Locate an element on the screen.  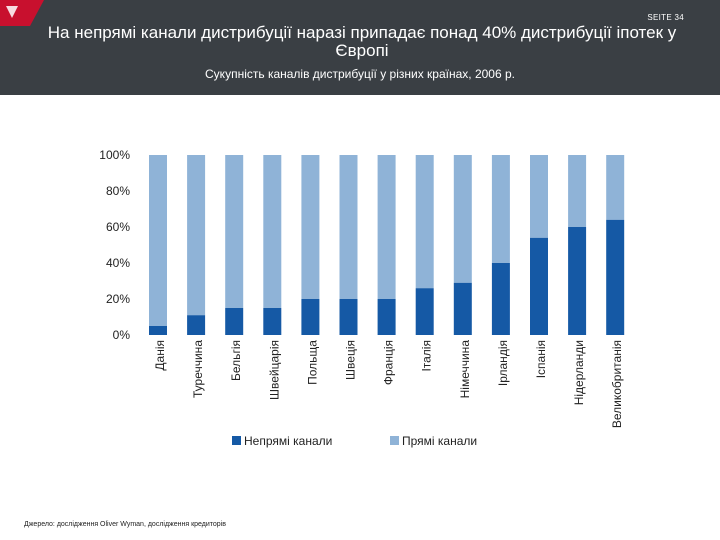
category-label: Італія is located at coordinates (427, 356).